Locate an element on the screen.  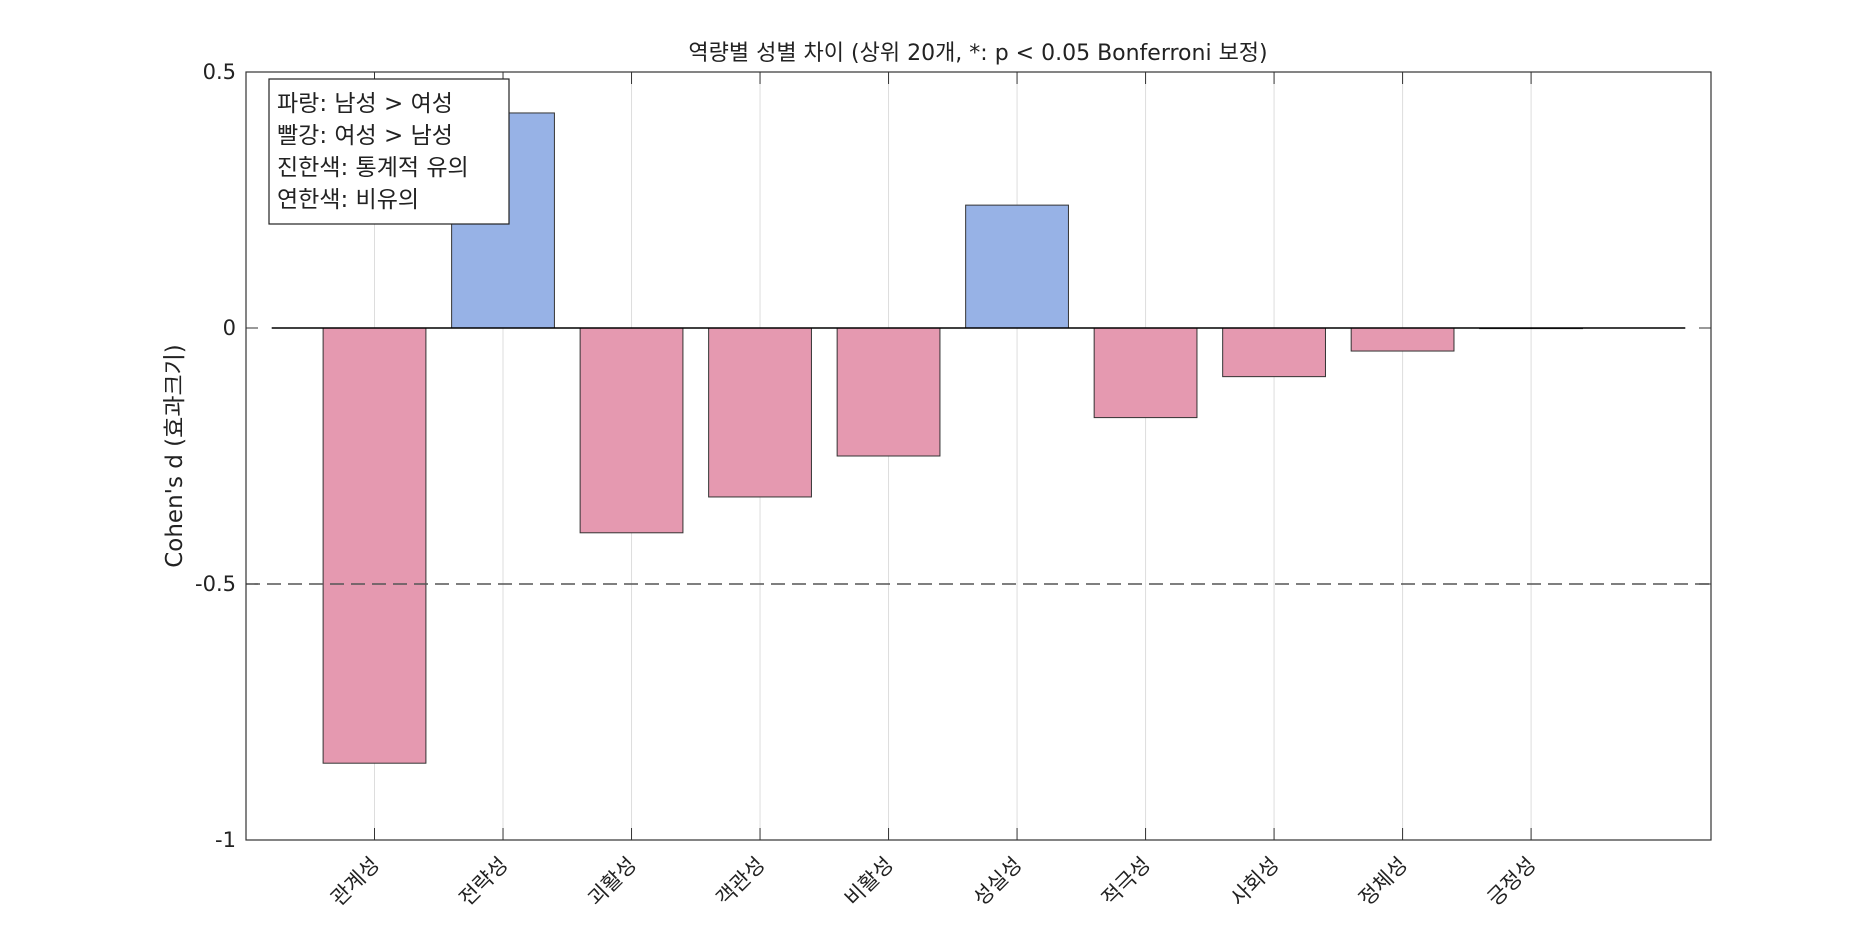
x-tick-label: 사회성 is located at coordinates (1255, 882).